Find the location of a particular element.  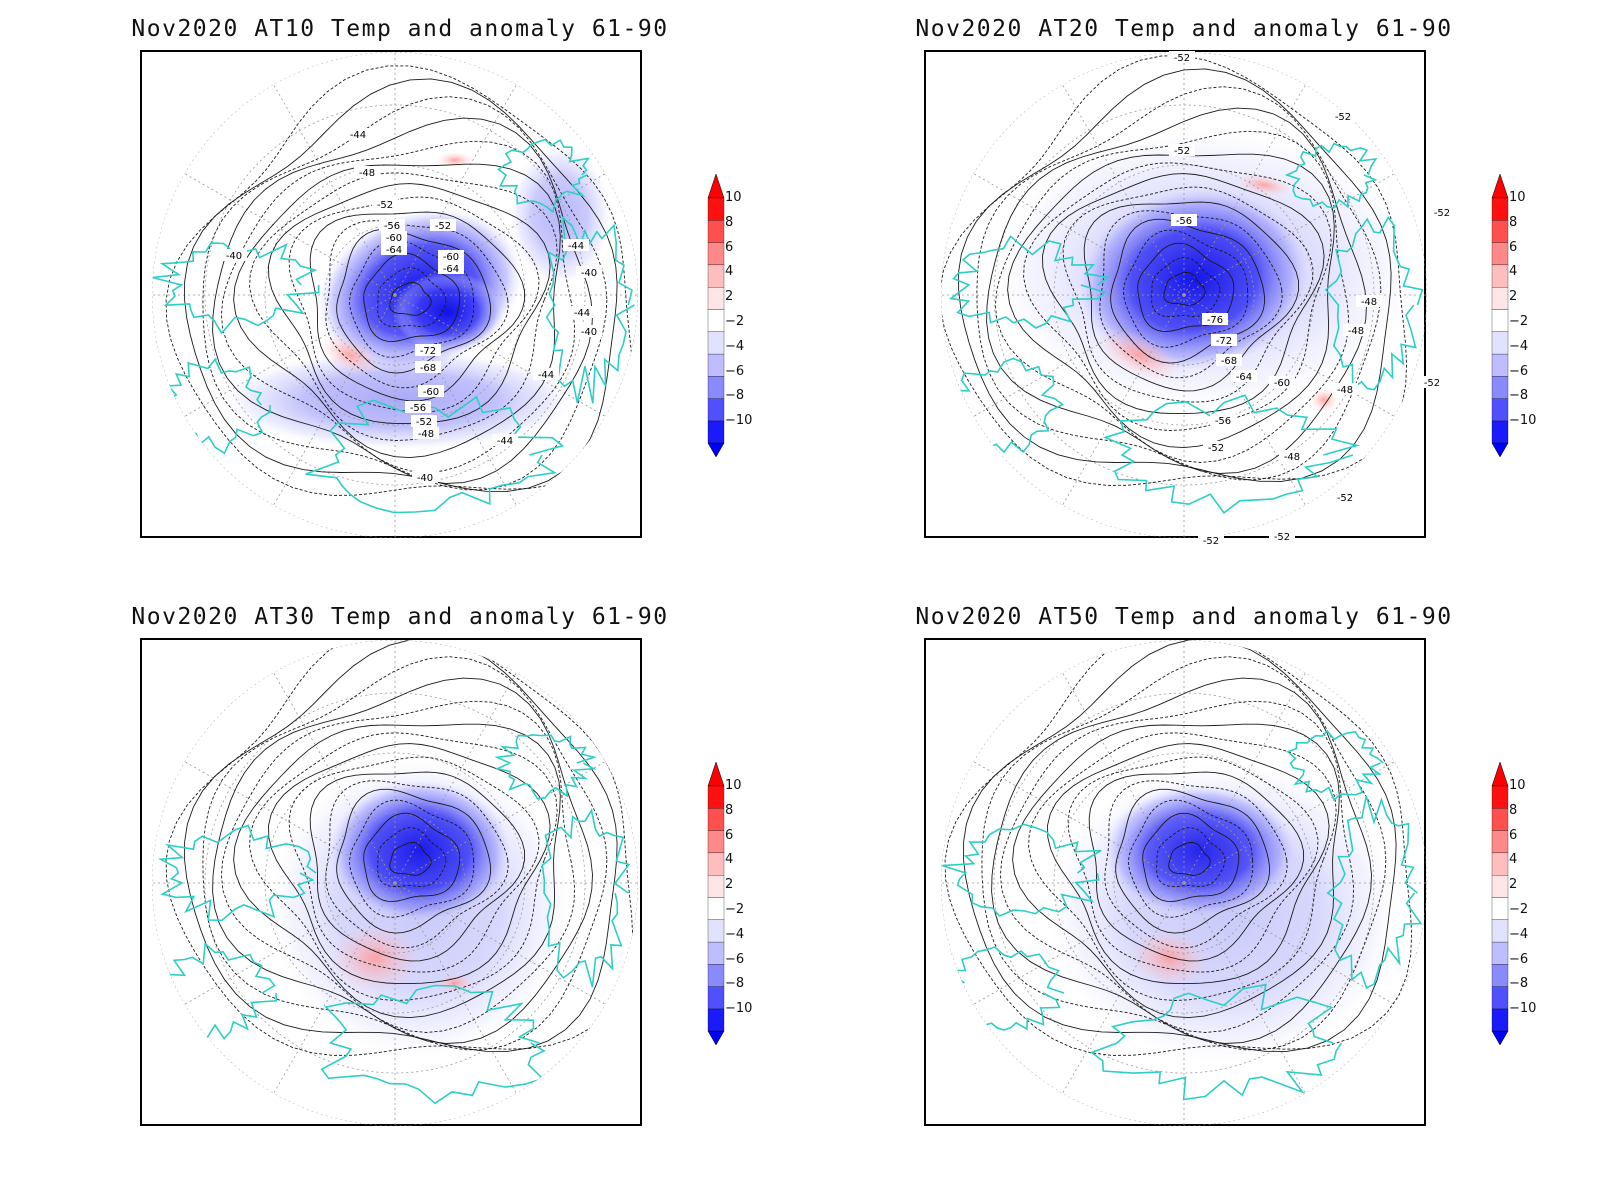

contour-label: -72 is located at coordinates (1224, 341).